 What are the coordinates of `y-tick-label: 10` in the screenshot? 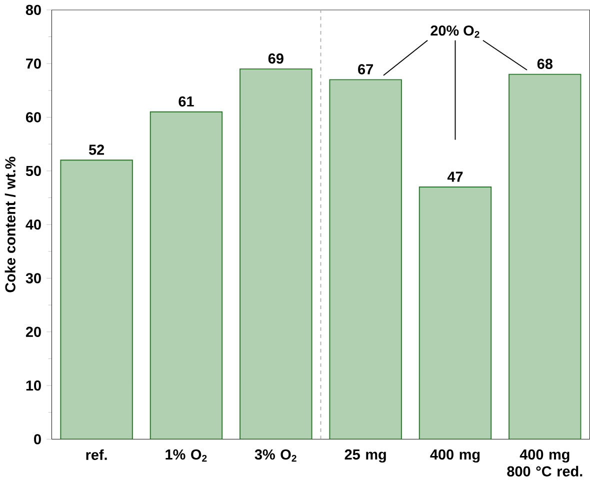 It's located at (33, 385).